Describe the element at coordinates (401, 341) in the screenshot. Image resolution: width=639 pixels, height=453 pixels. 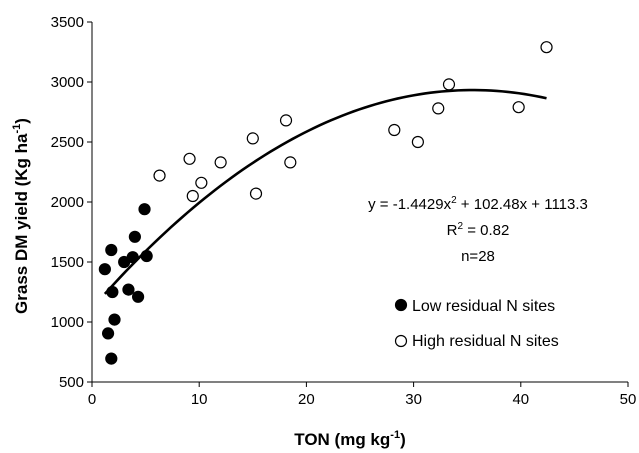
I see `legend-marker-high` at that location.